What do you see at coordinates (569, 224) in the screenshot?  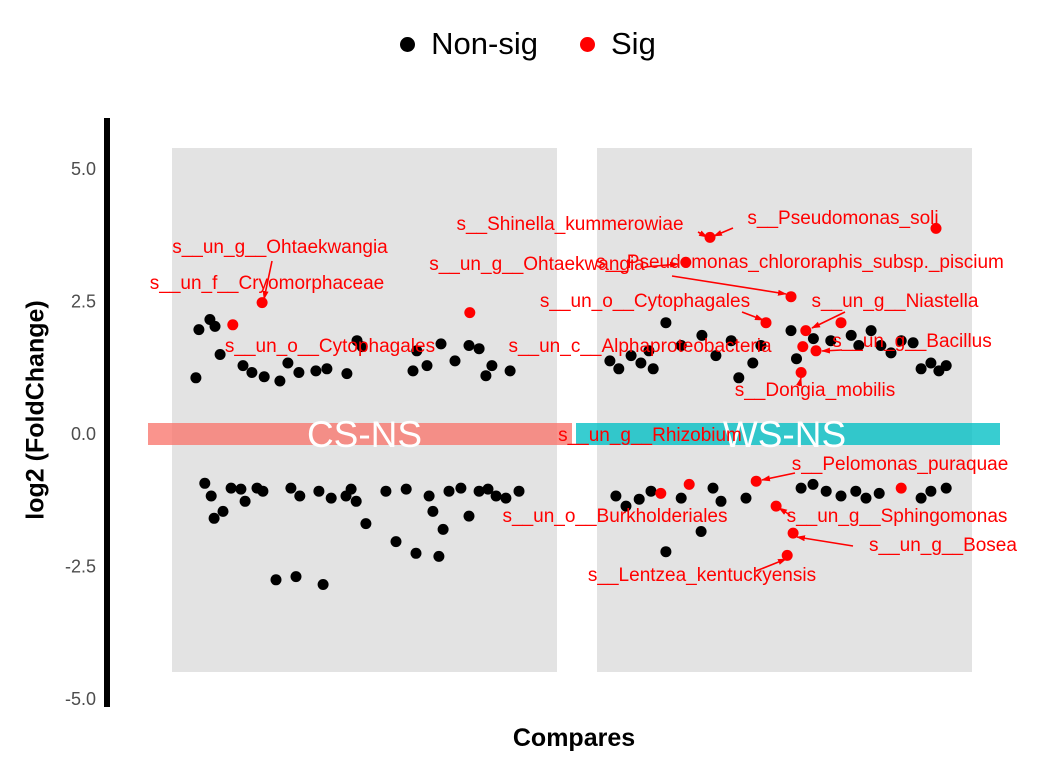 I see `annotation-label: s__Shinella_kummerowiae` at bounding box center [569, 224].